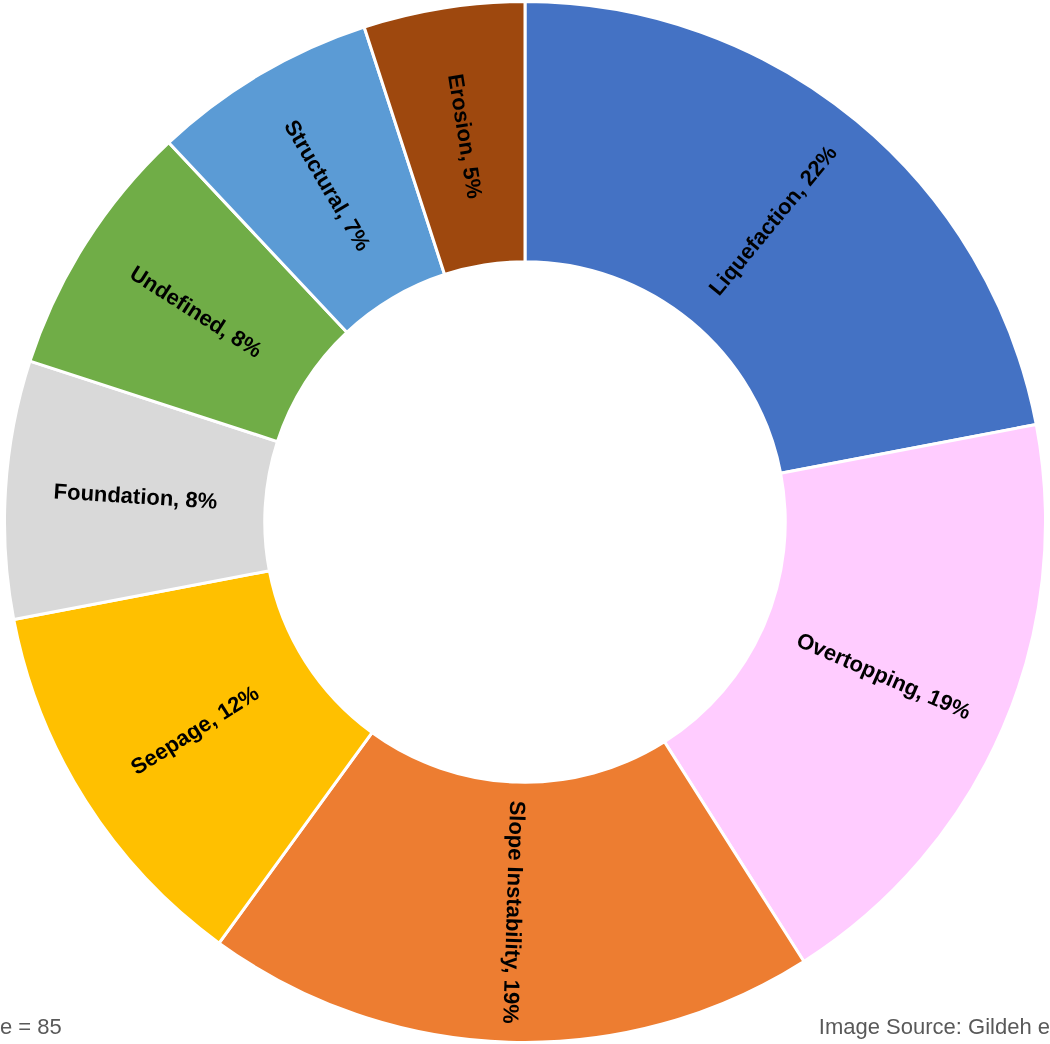  I want to click on slice-label: Erosion, 5%, so click(465, 136).